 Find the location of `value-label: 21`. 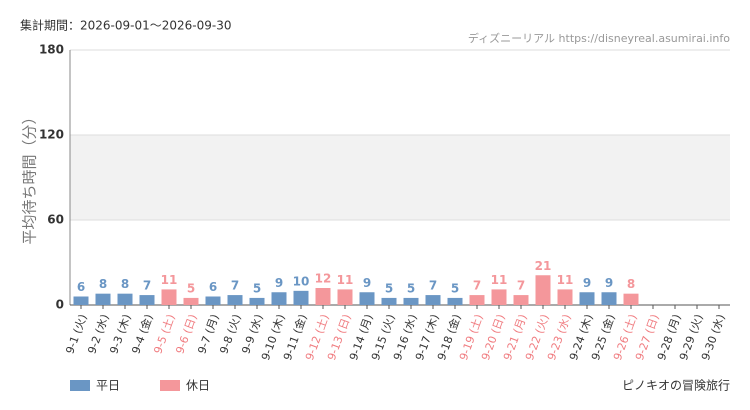

value-label: 21 is located at coordinates (543, 266).